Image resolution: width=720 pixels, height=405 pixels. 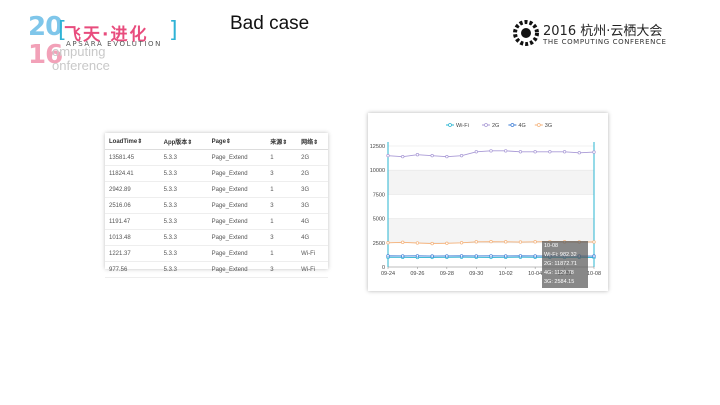 What do you see at coordinates (417, 274) in the screenshot?
I see `x-tick-label: 09-26` at bounding box center [417, 274].